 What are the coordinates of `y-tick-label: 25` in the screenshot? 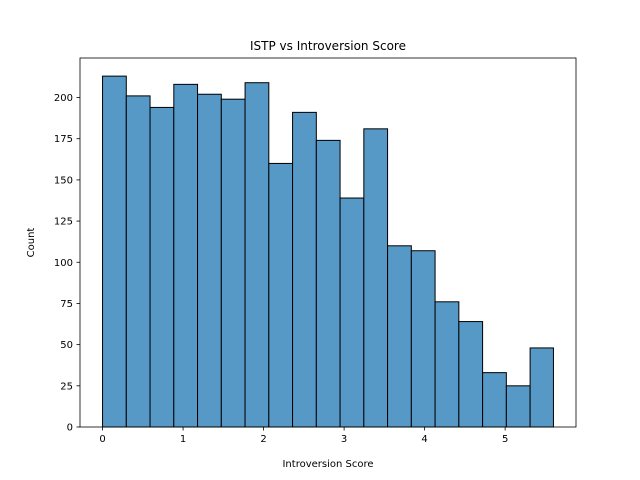 It's located at (66, 386).